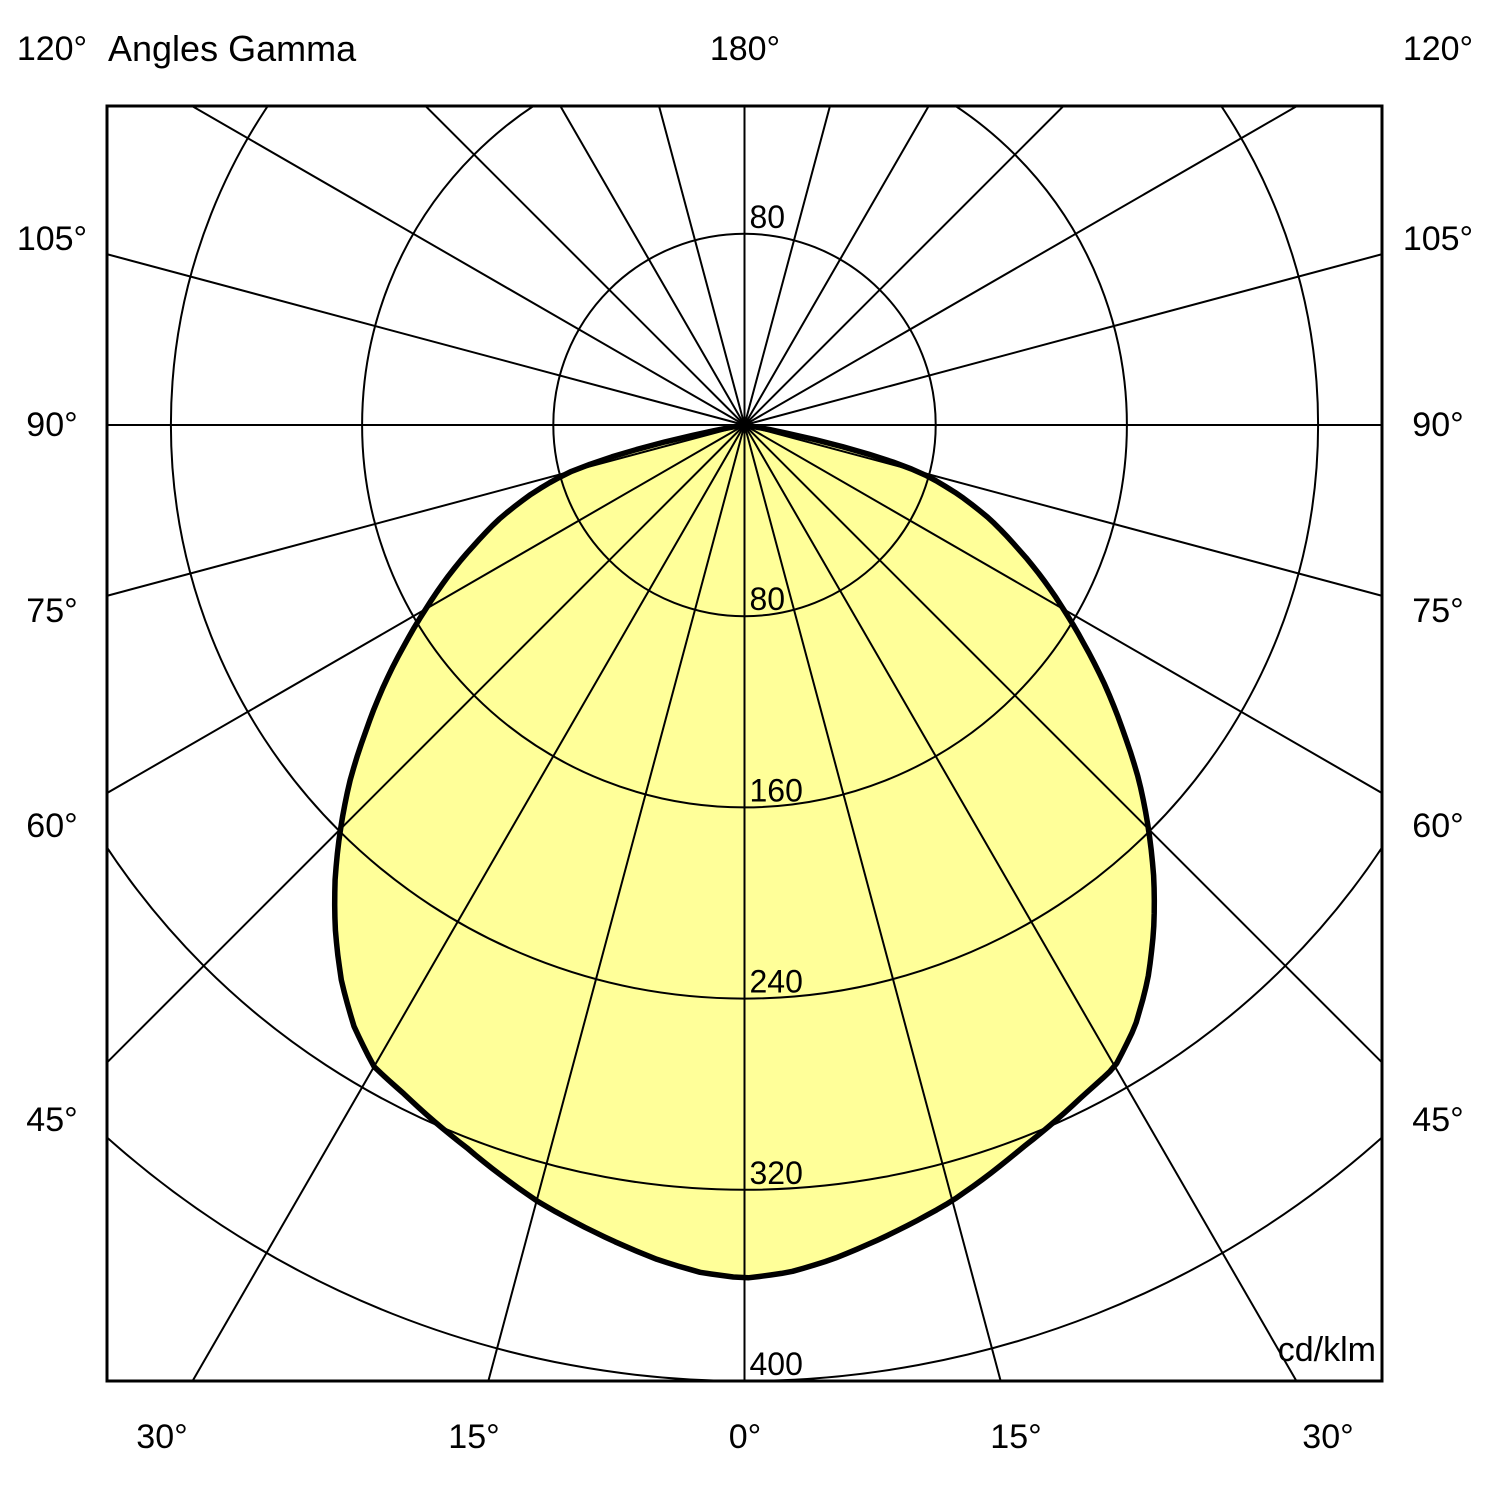 The height and width of the screenshot is (1490, 1490). Describe the element at coordinates (52, 826) in the screenshot. I see `gamma-label-left-60: 60°` at that location.